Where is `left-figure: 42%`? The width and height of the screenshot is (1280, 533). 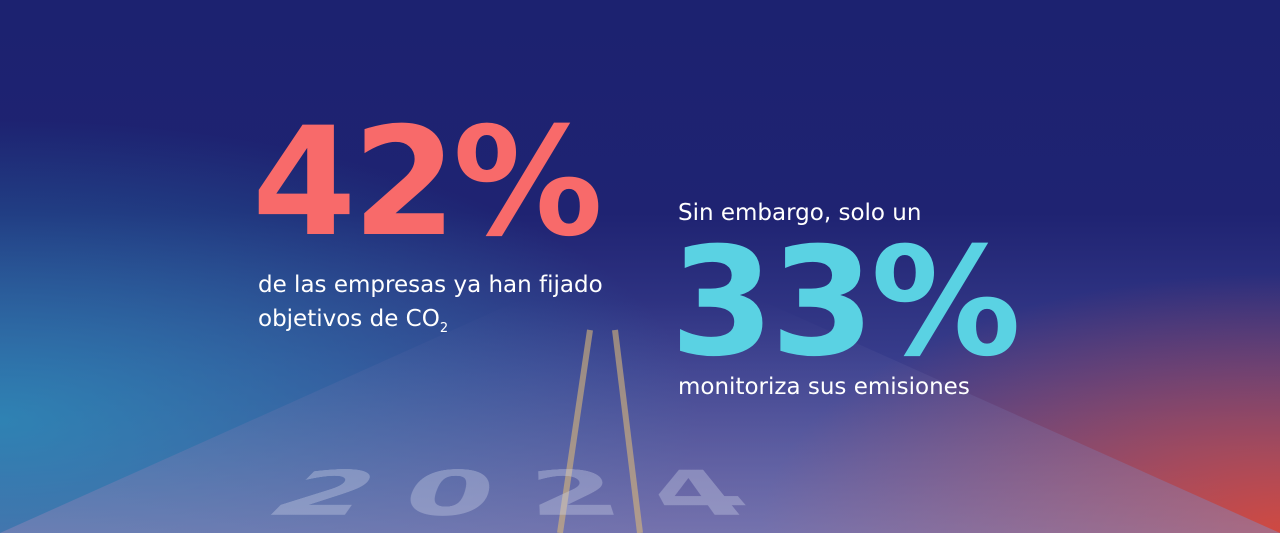 left-figure: 42% is located at coordinates (427, 183).